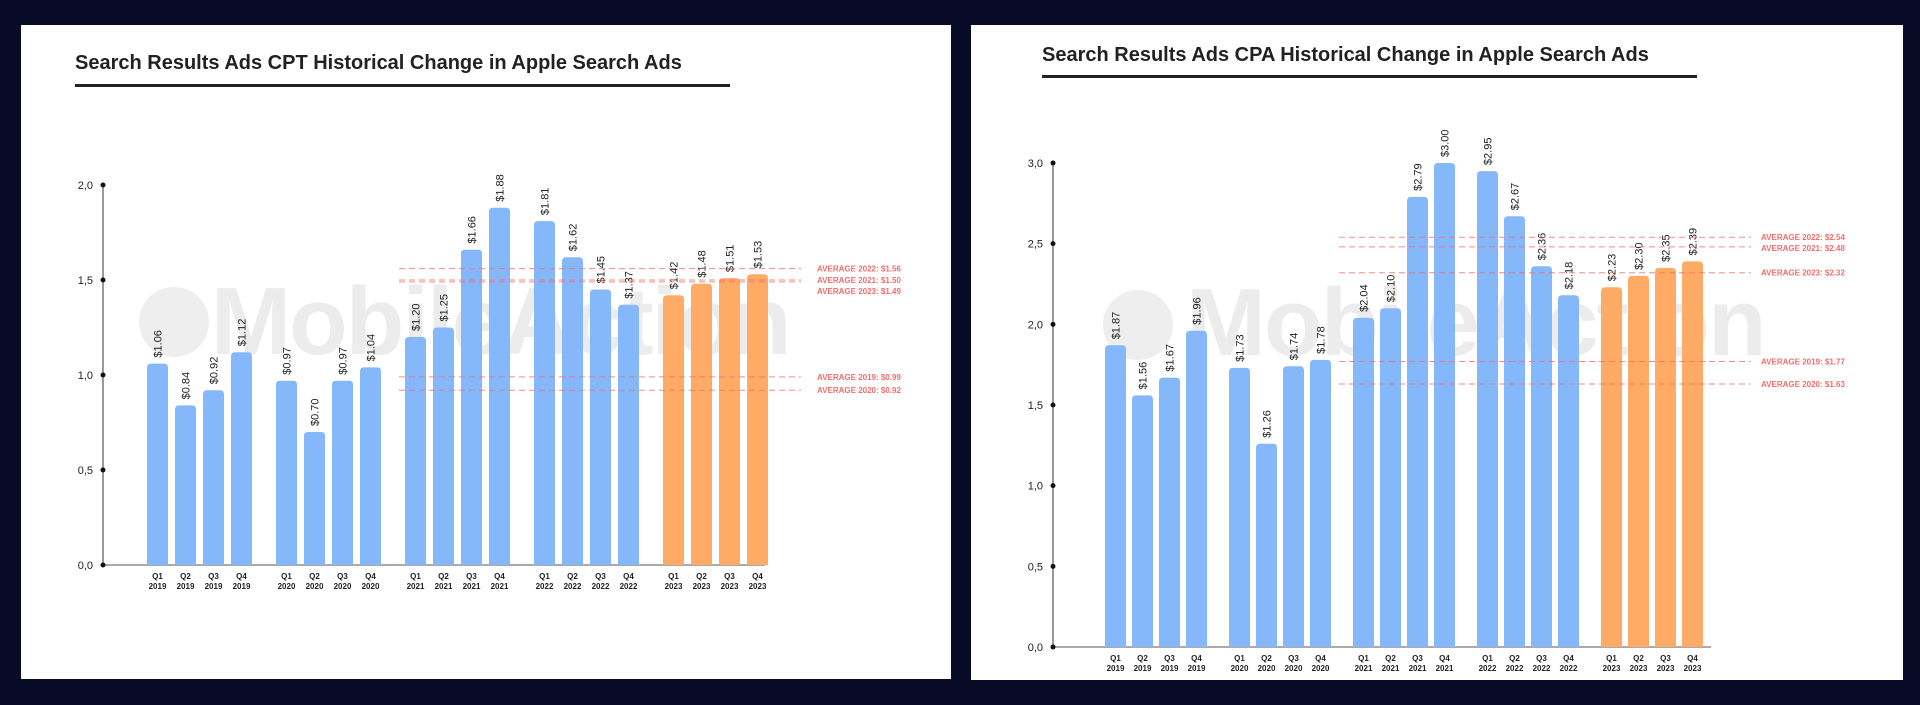 Image resolution: width=1920 pixels, height=705 pixels. I want to click on bar-value-label: $2.79, so click(1419, 177).